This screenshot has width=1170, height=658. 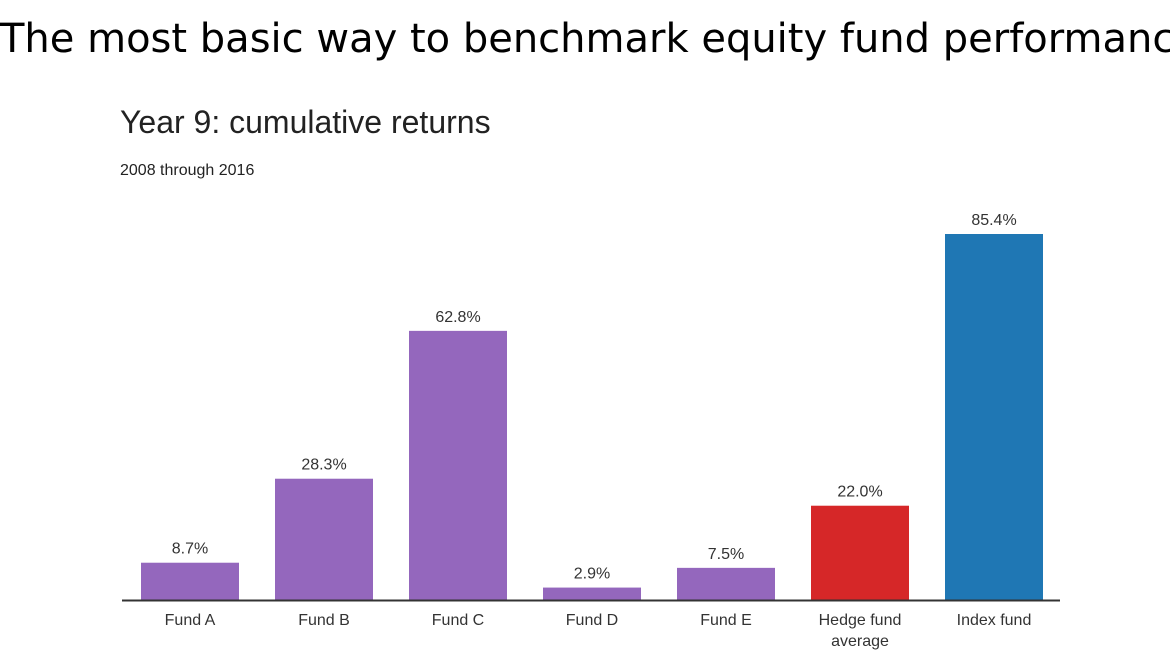 What do you see at coordinates (726, 620) in the screenshot?
I see `x-tick-label: Fund E` at bounding box center [726, 620].